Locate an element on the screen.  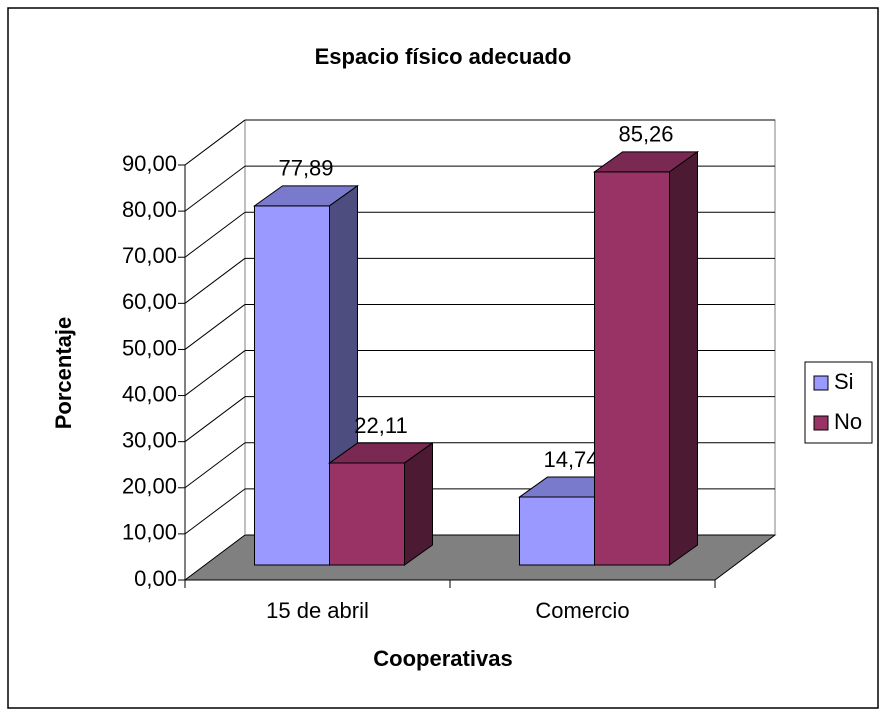
value-label: 22,11 is located at coordinates (380, 425).